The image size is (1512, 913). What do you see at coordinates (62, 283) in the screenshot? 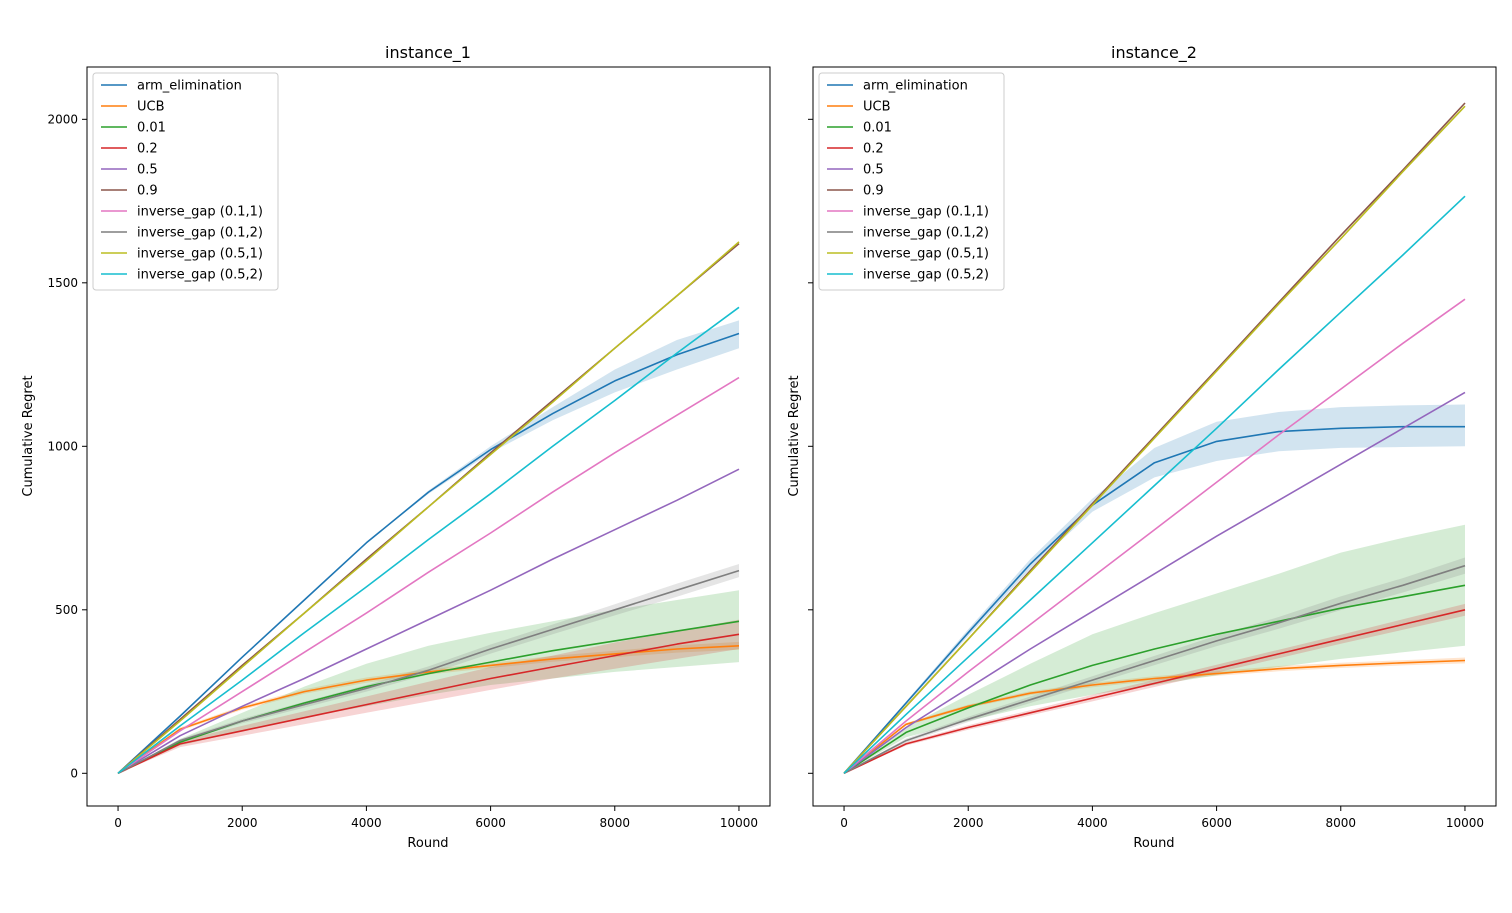
I see `y-tick-label: 1500` at bounding box center [62, 283].